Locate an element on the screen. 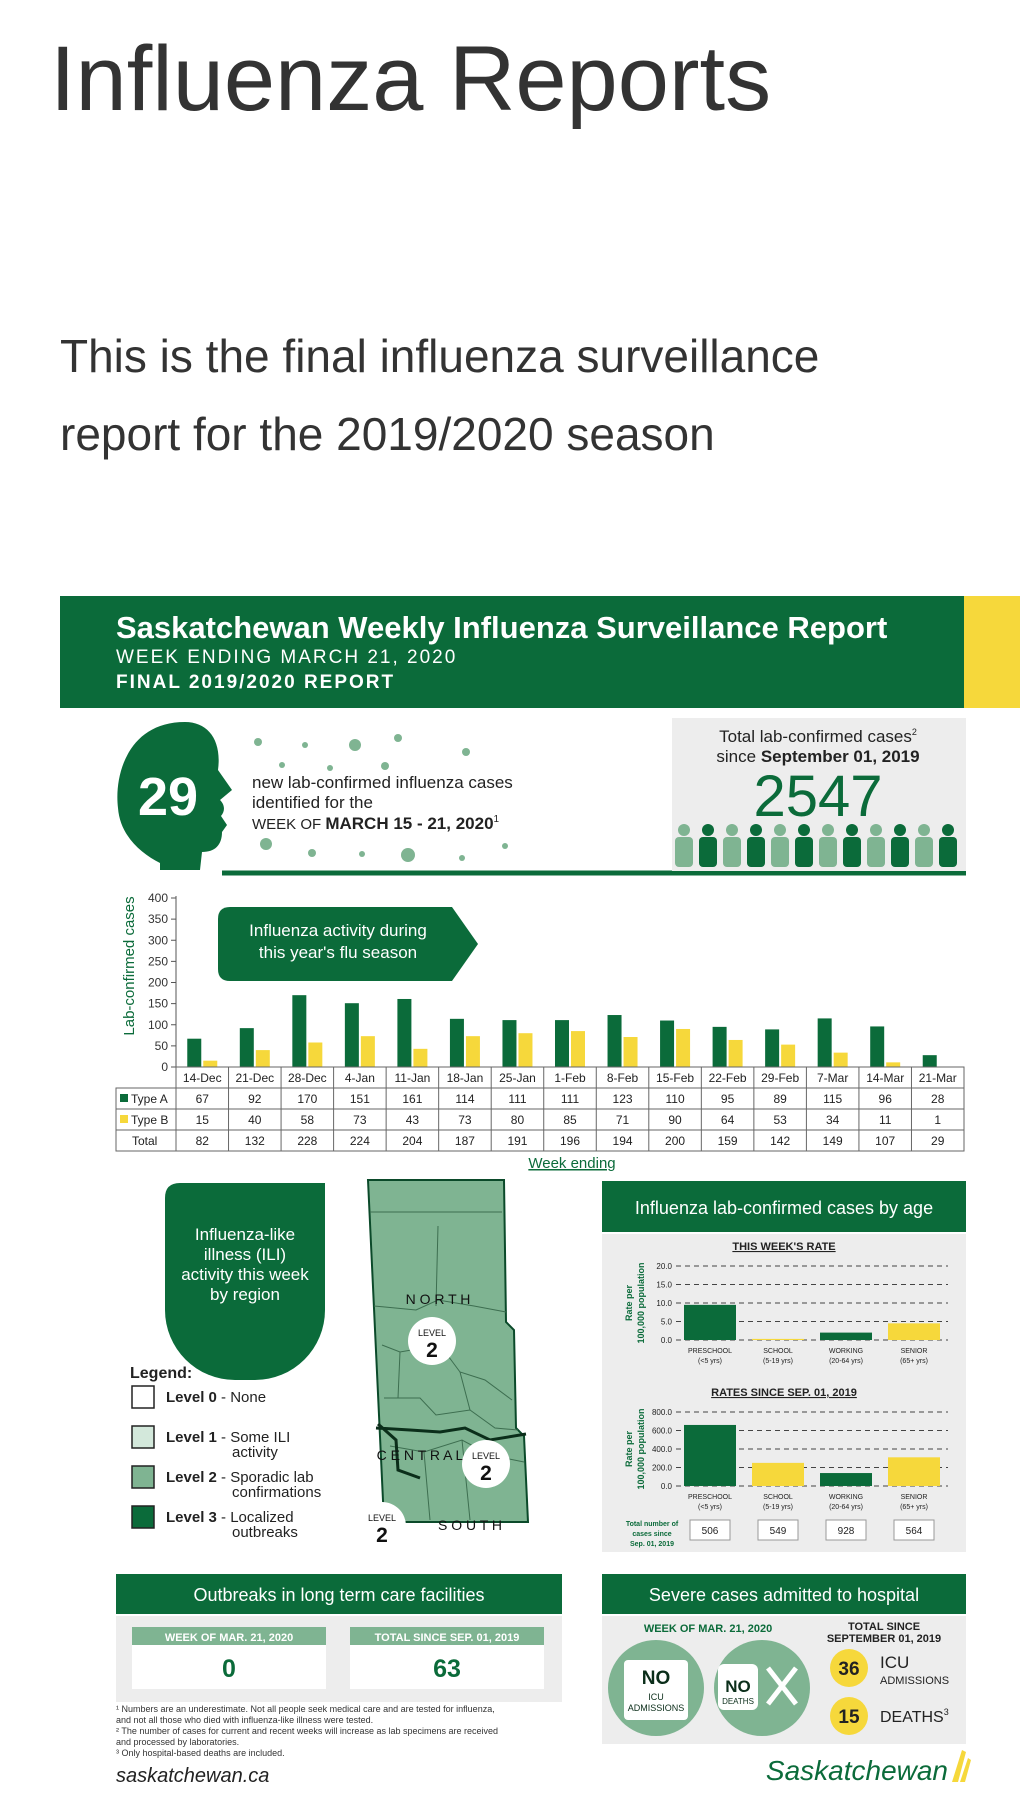 The width and height of the screenshot is (1023, 1802). virus-dots-decoration is located at coordinates (381, 798).